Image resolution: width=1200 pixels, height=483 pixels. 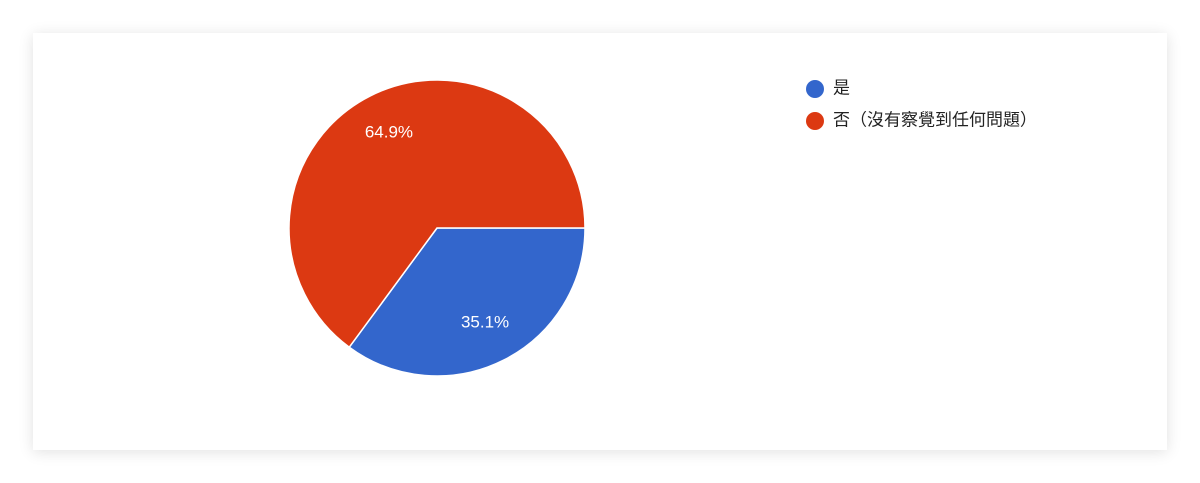 What do you see at coordinates (485, 322) in the screenshot?
I see `slice-label: 35.1%` at bounding box center [485, 322].